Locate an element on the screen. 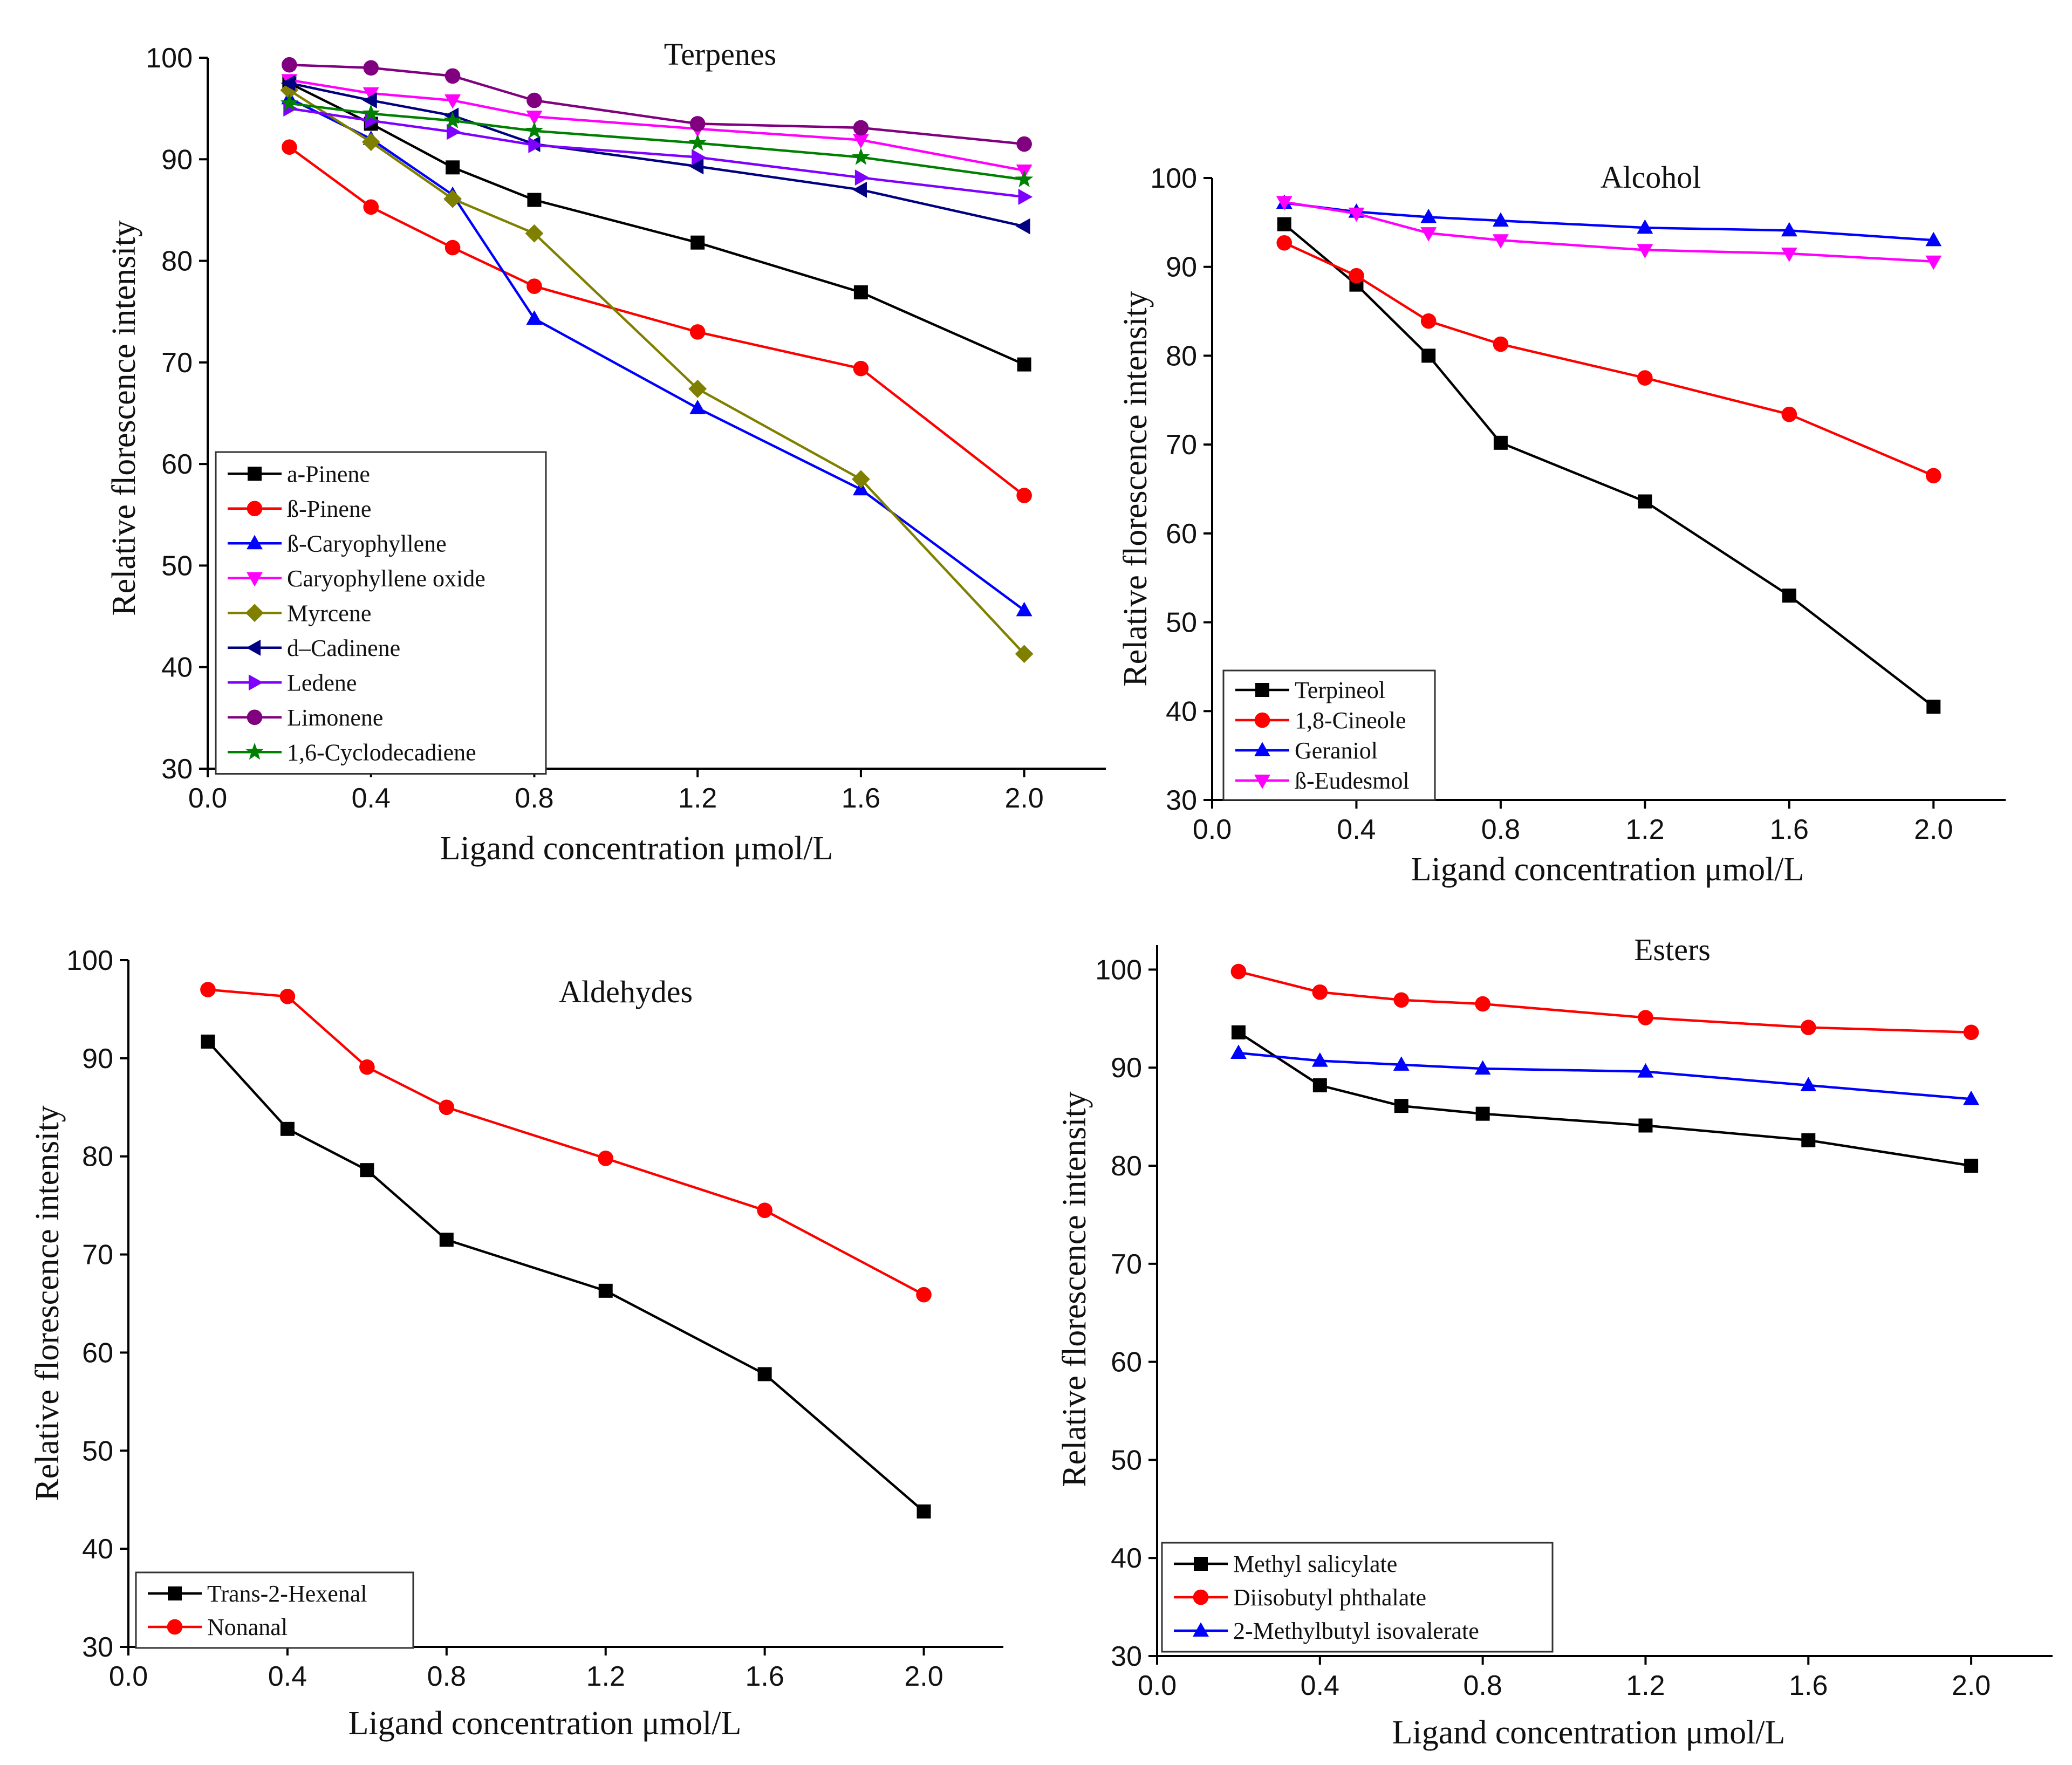  legend: Terpineol 1,8-Cineole Geraniol ß-Eudesmol is located at coordinates (1329, 735).